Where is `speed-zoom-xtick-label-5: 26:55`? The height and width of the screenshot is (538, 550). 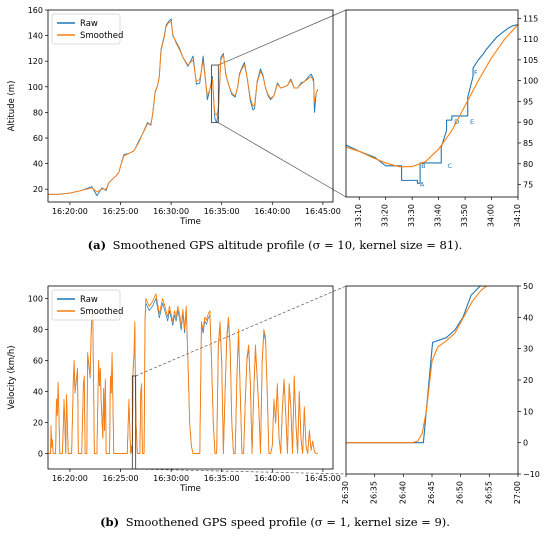
speed-zoom-xtick-label-5: 26:55 is located at coordinates (488, 492).